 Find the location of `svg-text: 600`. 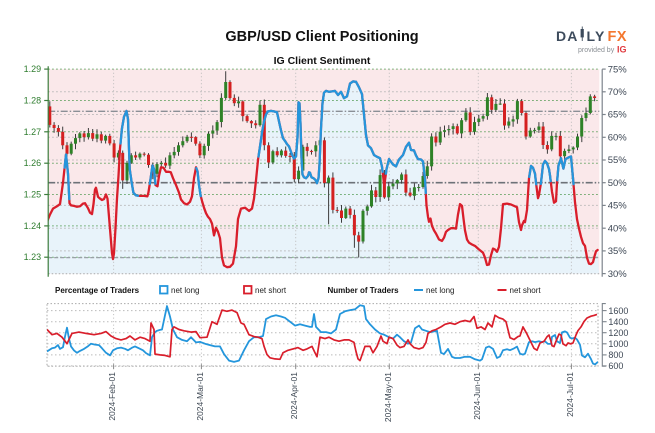

svg-text: 600 is located at coordinates (615, 366).